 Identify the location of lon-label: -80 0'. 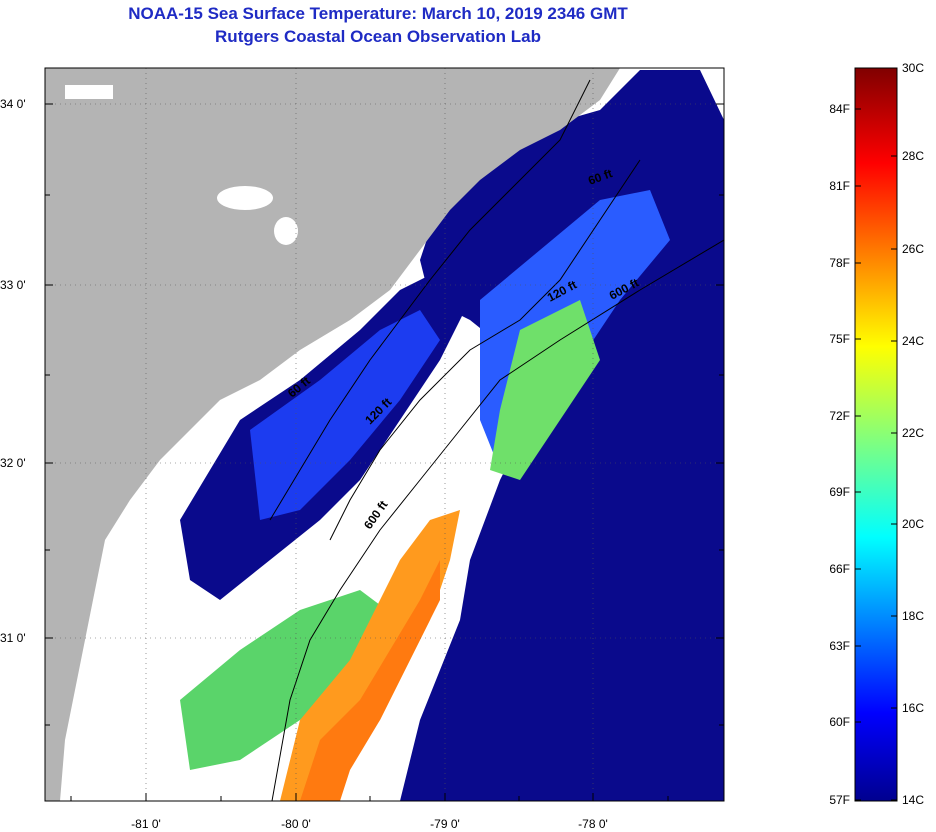
(296, 824).